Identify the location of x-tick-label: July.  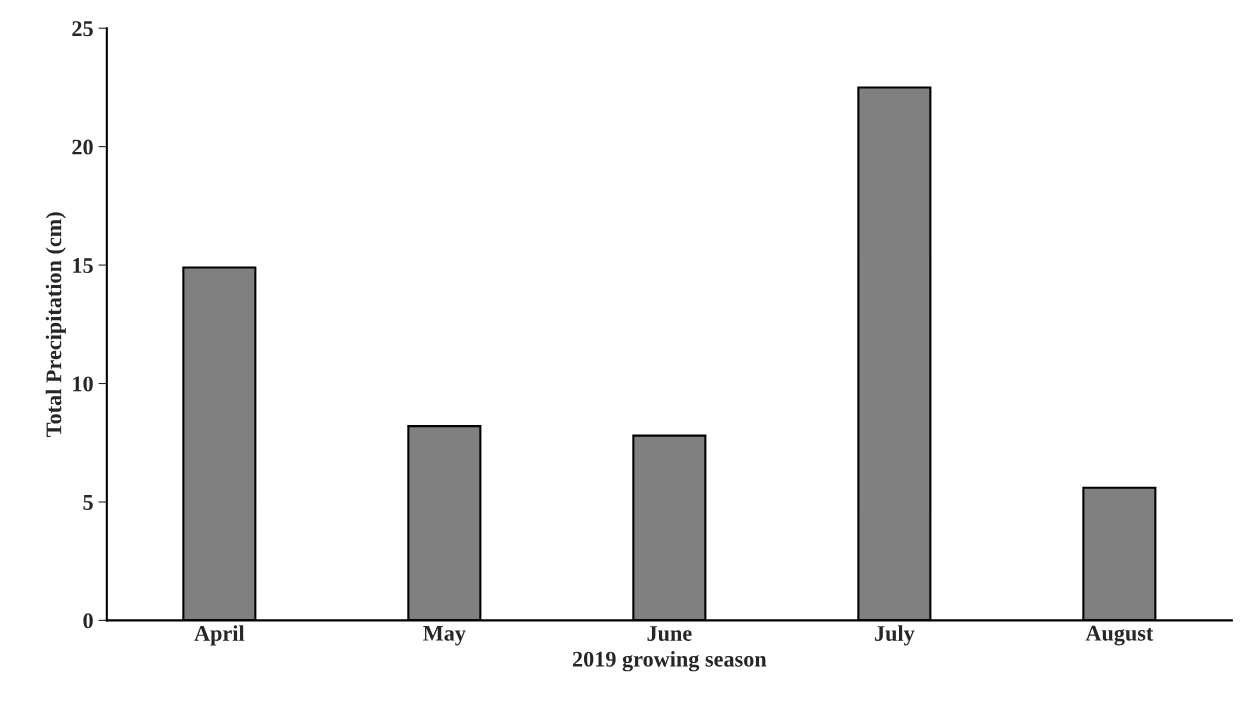
(894, 635).